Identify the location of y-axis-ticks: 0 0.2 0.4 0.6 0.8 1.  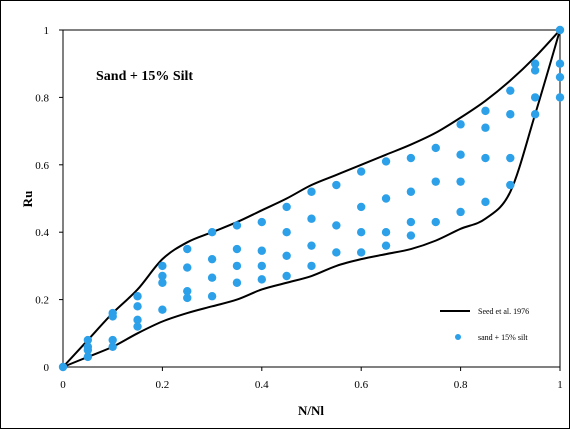
(49, 199).